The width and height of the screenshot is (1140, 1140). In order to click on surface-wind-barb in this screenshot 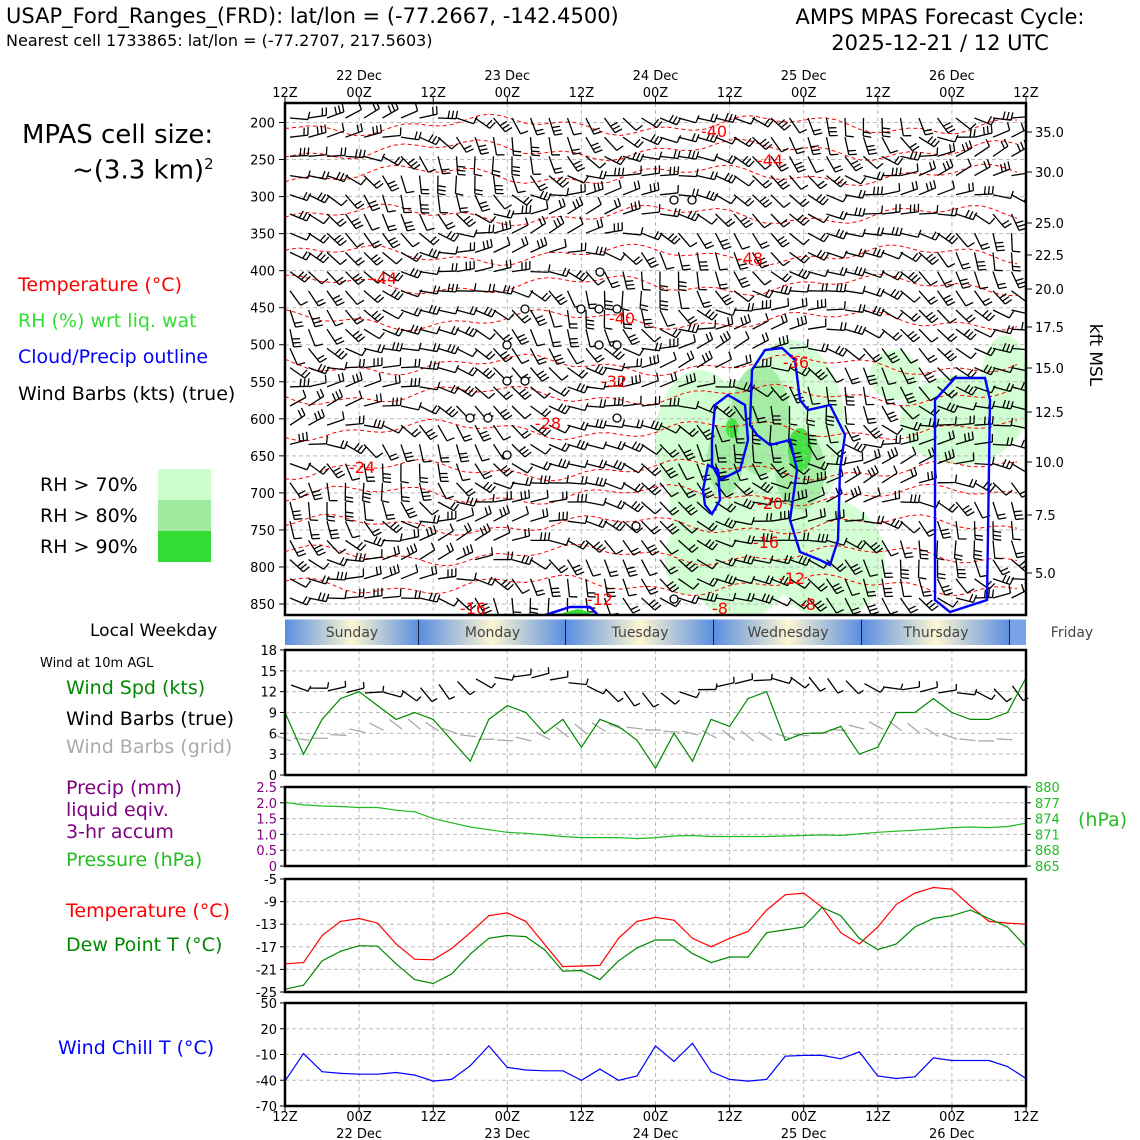, I will do `click(409, 695)`.